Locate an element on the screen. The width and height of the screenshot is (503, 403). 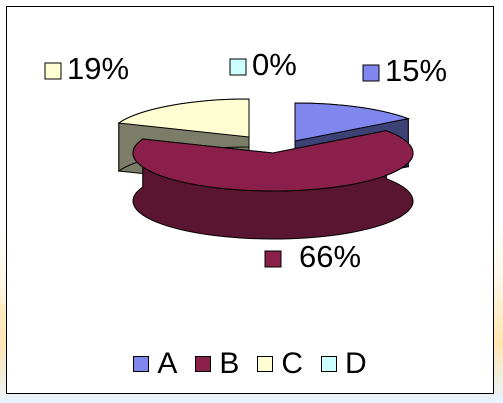
legend-label-a: A is located at coordinates (167, 363).